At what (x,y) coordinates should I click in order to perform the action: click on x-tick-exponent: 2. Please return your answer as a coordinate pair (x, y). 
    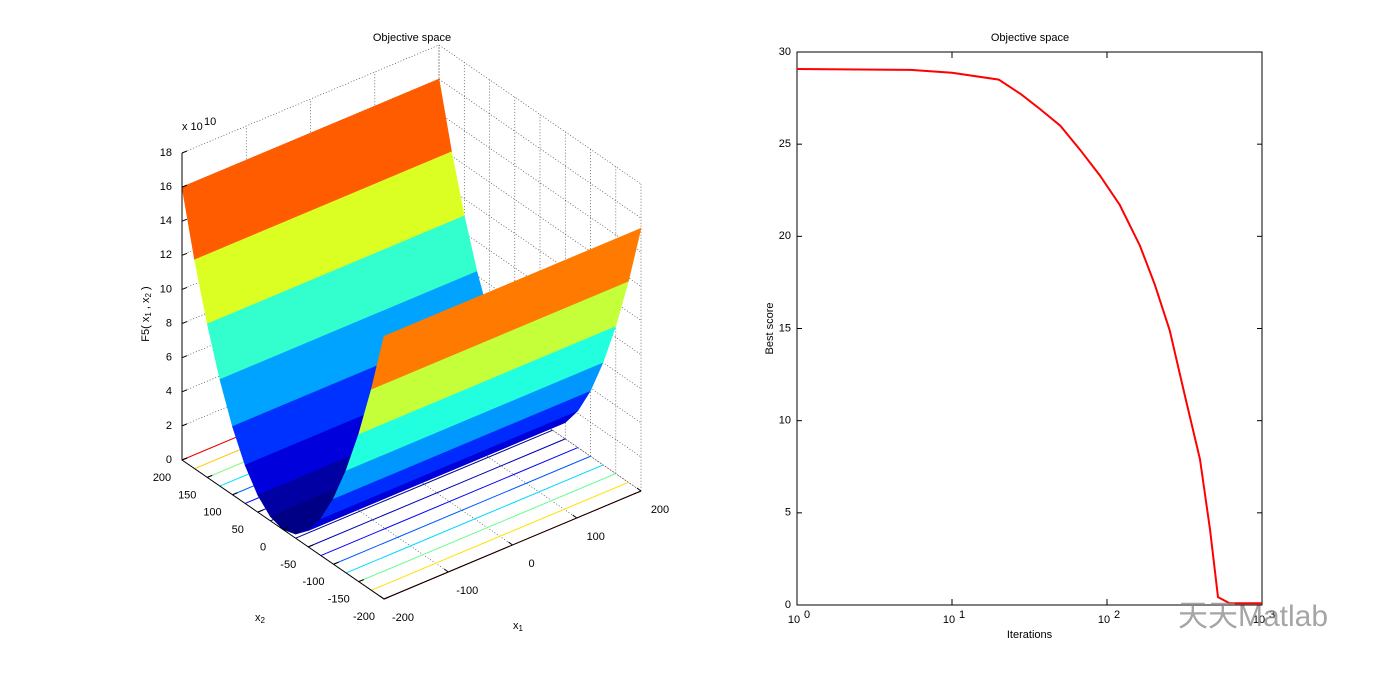
    Looking at the image, I should click on (1117, 615).